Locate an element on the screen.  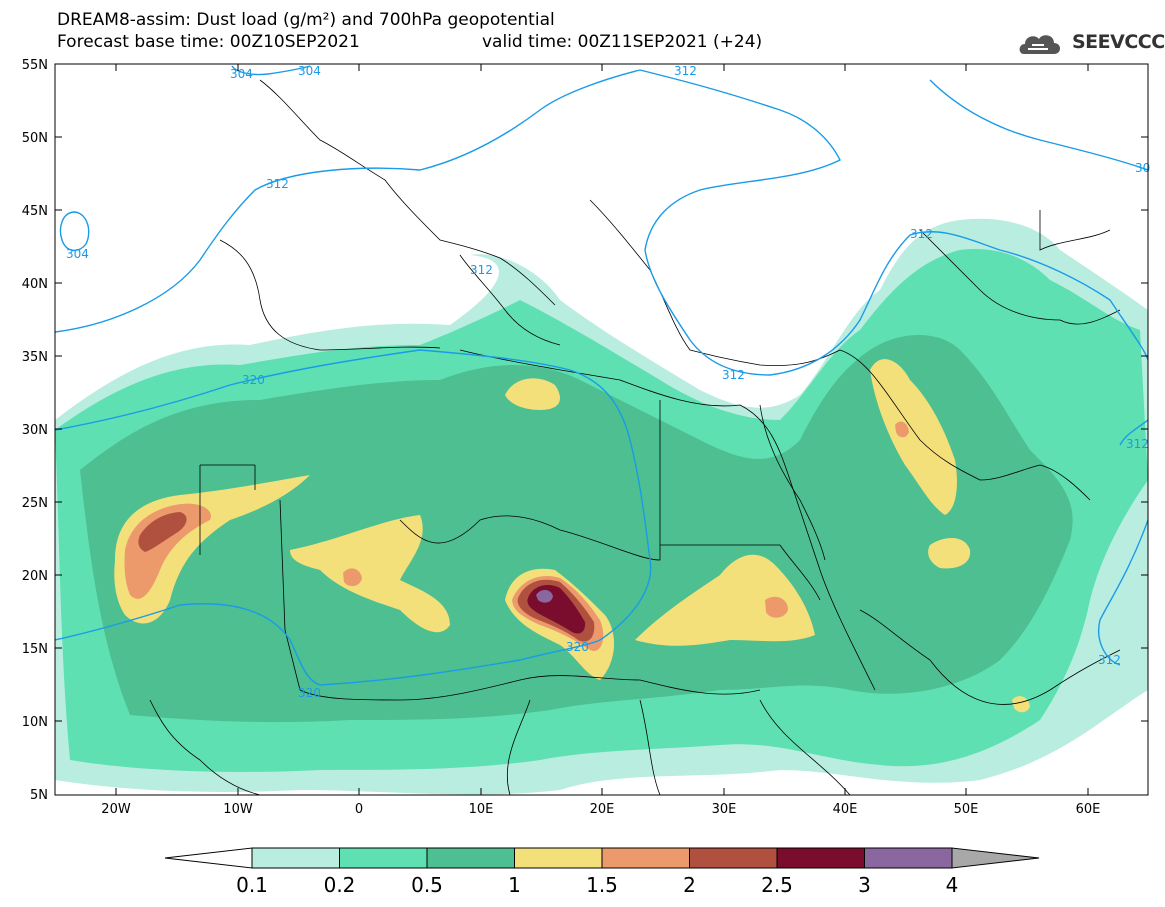
lat-label: 15N is located at coordinates (35, 649).